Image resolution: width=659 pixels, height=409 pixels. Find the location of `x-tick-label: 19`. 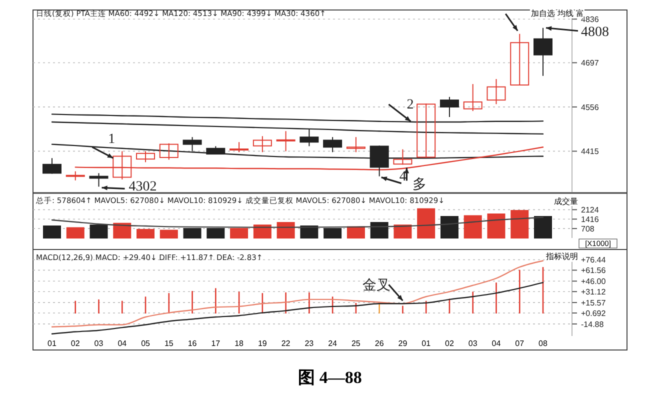

x-tick-label: 19 is located at coordinates (263, 343).